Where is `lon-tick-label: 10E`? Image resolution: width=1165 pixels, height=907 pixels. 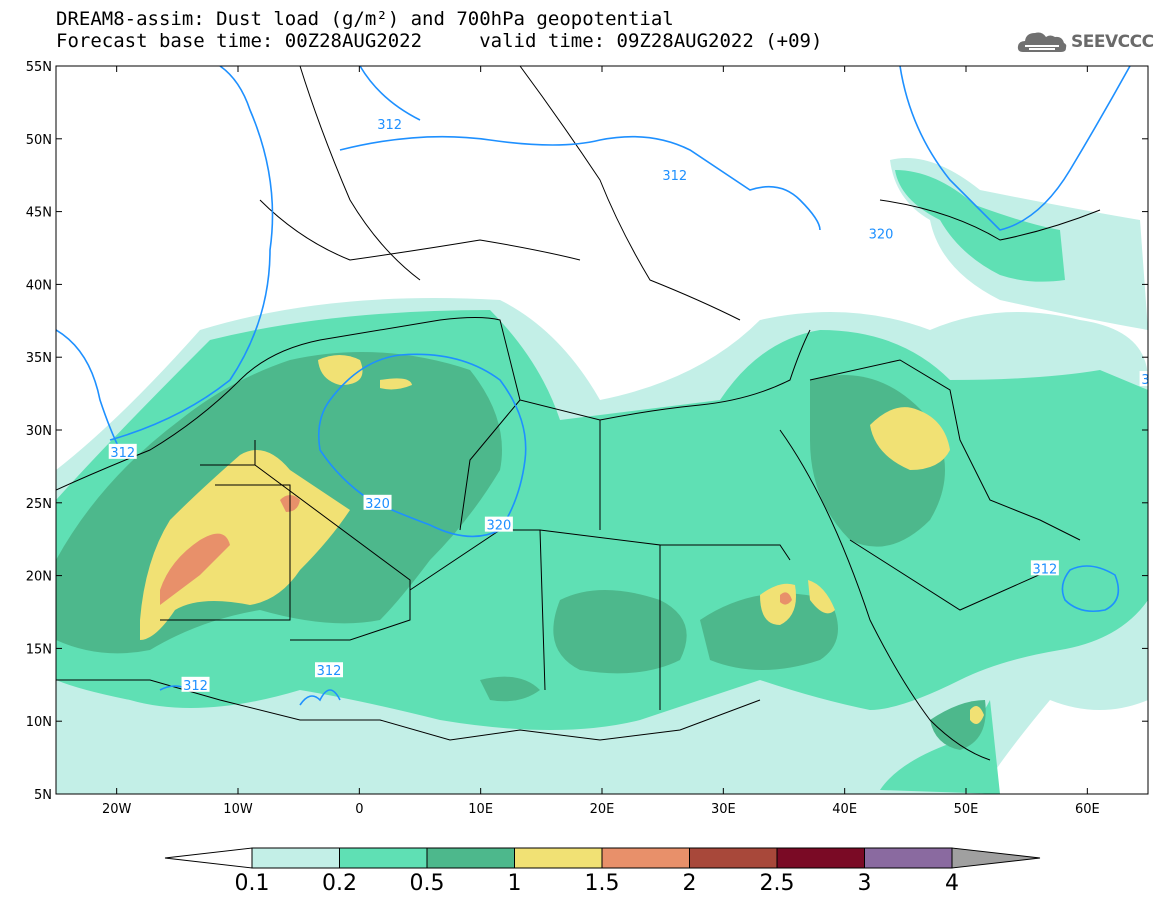 lon-tick-label: 10E is located at coordinates (480, 809).